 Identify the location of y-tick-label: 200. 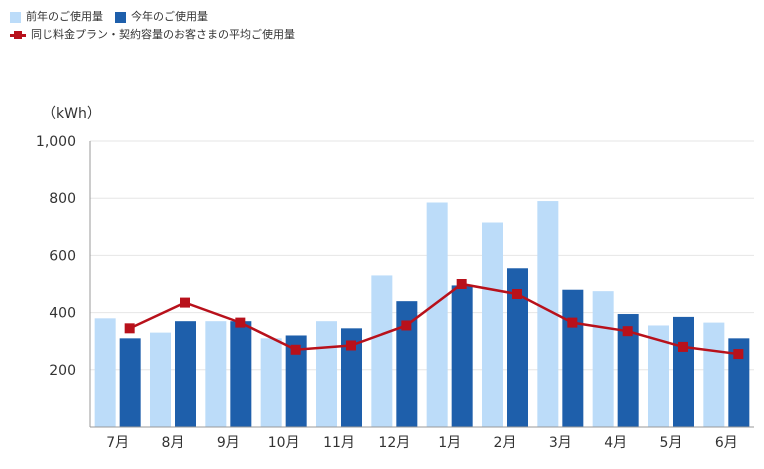
(62, 371).